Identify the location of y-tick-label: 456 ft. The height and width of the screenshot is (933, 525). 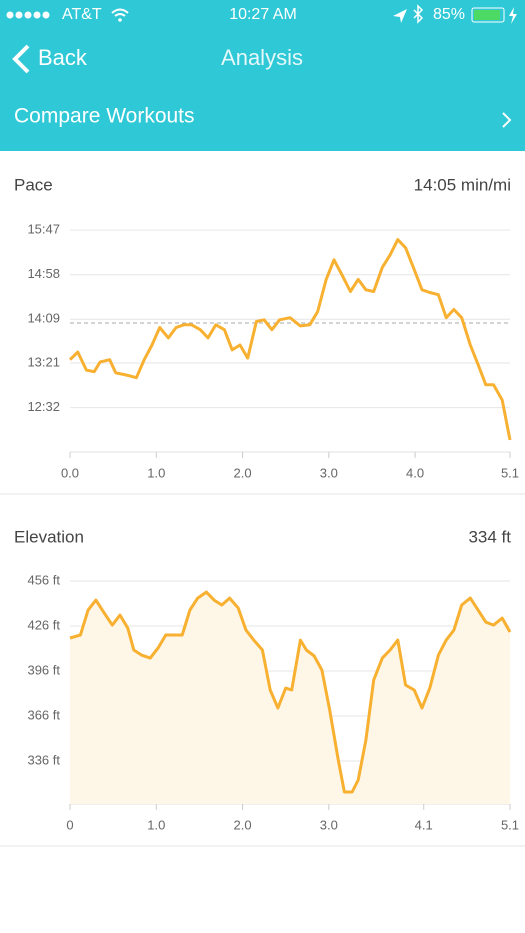
(43, 579).